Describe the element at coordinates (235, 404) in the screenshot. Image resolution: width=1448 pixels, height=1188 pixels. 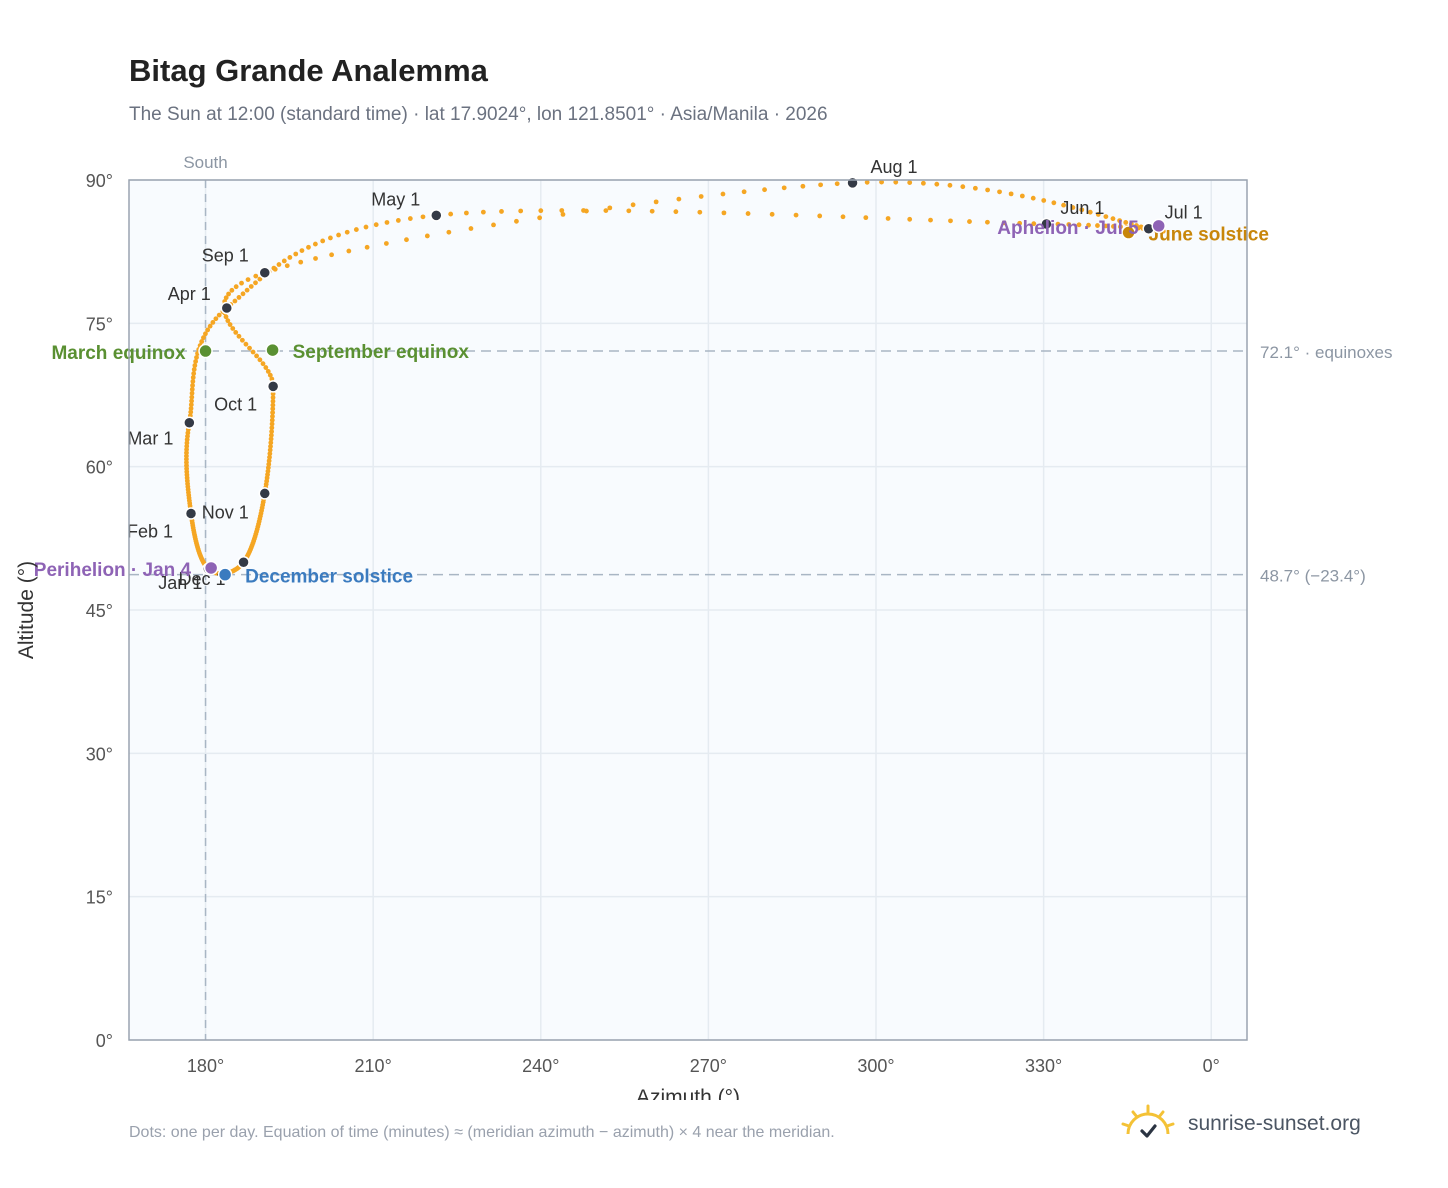
I see `month-marker-label: Oct 1` at that location.